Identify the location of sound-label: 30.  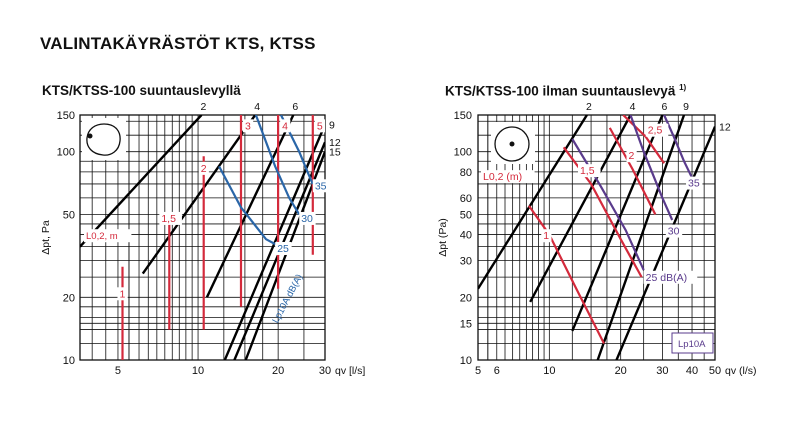
(307, 219).